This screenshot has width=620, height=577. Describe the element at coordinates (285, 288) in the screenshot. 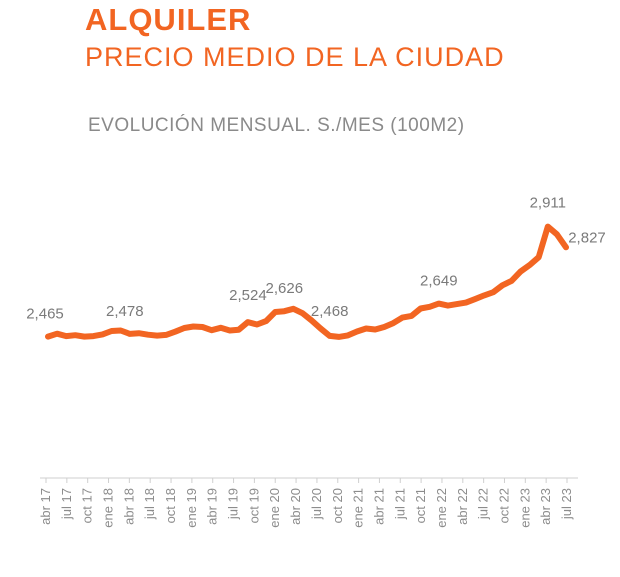

I see `data-label: 2,626` at that location.